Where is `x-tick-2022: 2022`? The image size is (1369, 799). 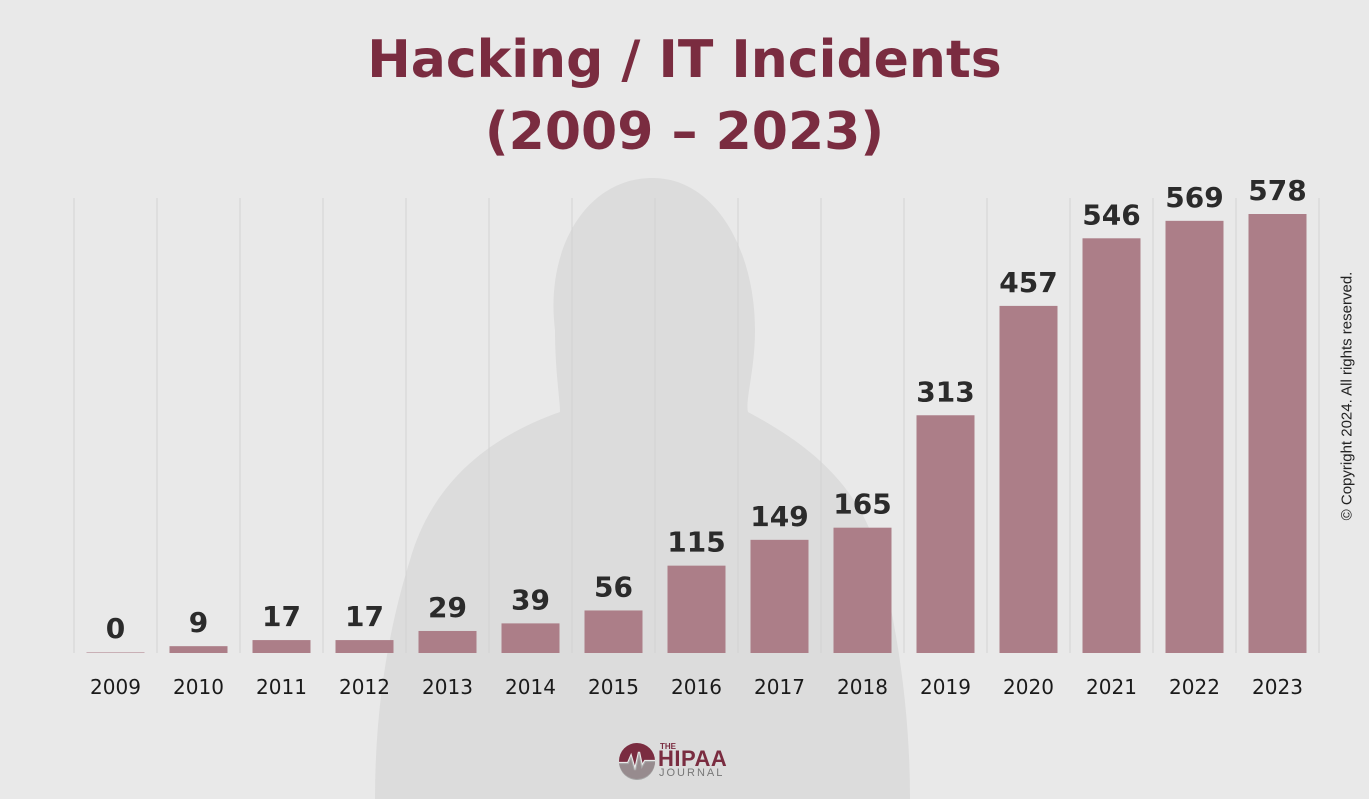
x-tick-2022: 2022 is located at coordinates (1194, 687).